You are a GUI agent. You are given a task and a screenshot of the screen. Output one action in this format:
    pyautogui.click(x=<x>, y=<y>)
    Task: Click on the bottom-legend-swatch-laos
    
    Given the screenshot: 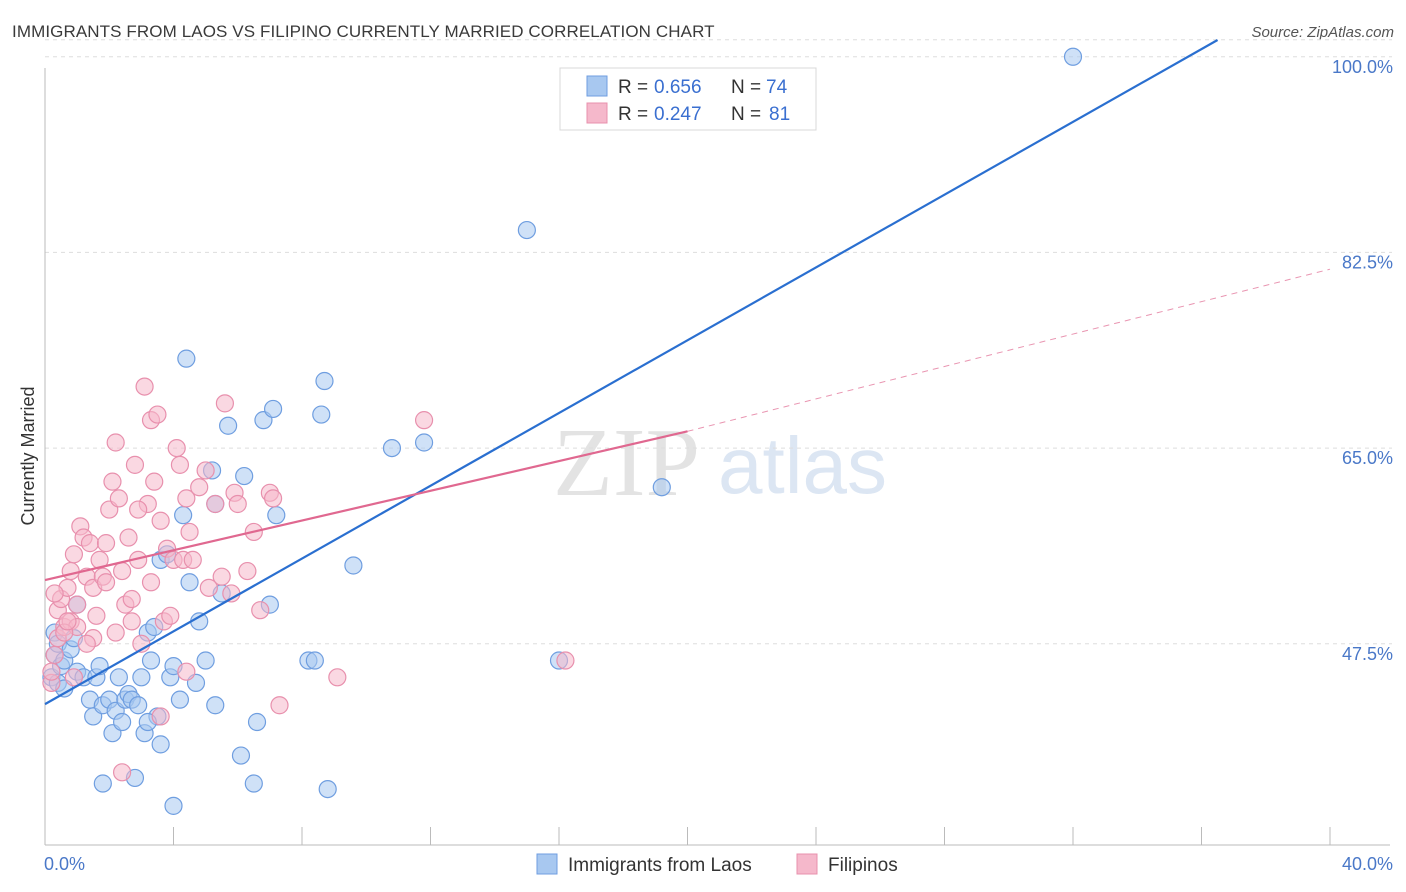 What is the action you would take?
    pyautogui.click(x=547, y=864)
    